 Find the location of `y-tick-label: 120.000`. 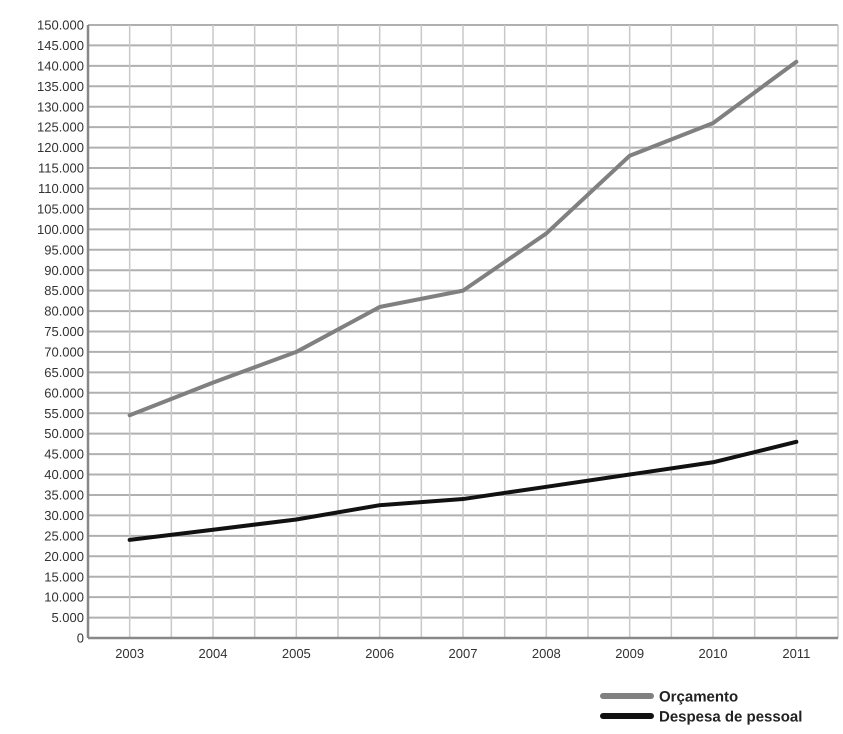

y-tick-label: 120.000 is located at coordinates (60, 148).